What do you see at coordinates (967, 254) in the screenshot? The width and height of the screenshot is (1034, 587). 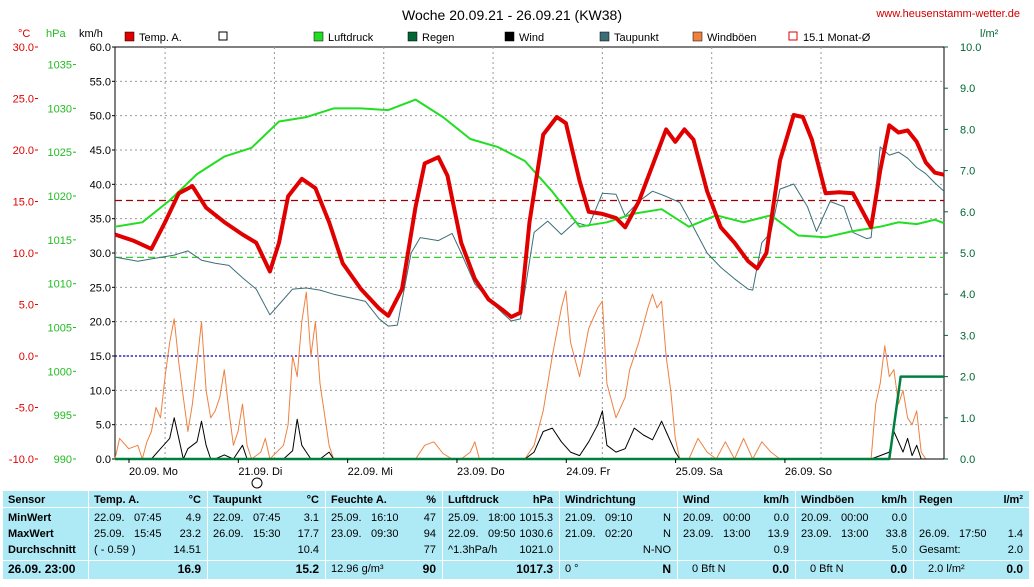 I see `rain_lm2-tick-label: 5.0` at bounding box center [967, 254].